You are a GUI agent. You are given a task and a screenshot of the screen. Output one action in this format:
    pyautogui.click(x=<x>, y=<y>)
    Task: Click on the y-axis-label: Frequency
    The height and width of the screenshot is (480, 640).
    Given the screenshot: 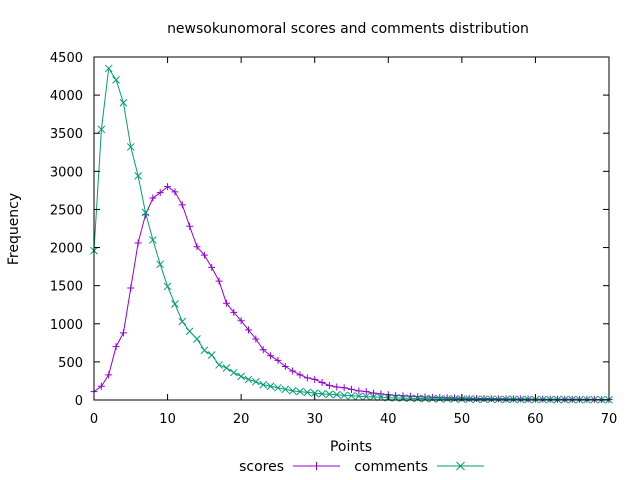 What is the action you would take?
    pyautogui.click(x=14, y=229)
    